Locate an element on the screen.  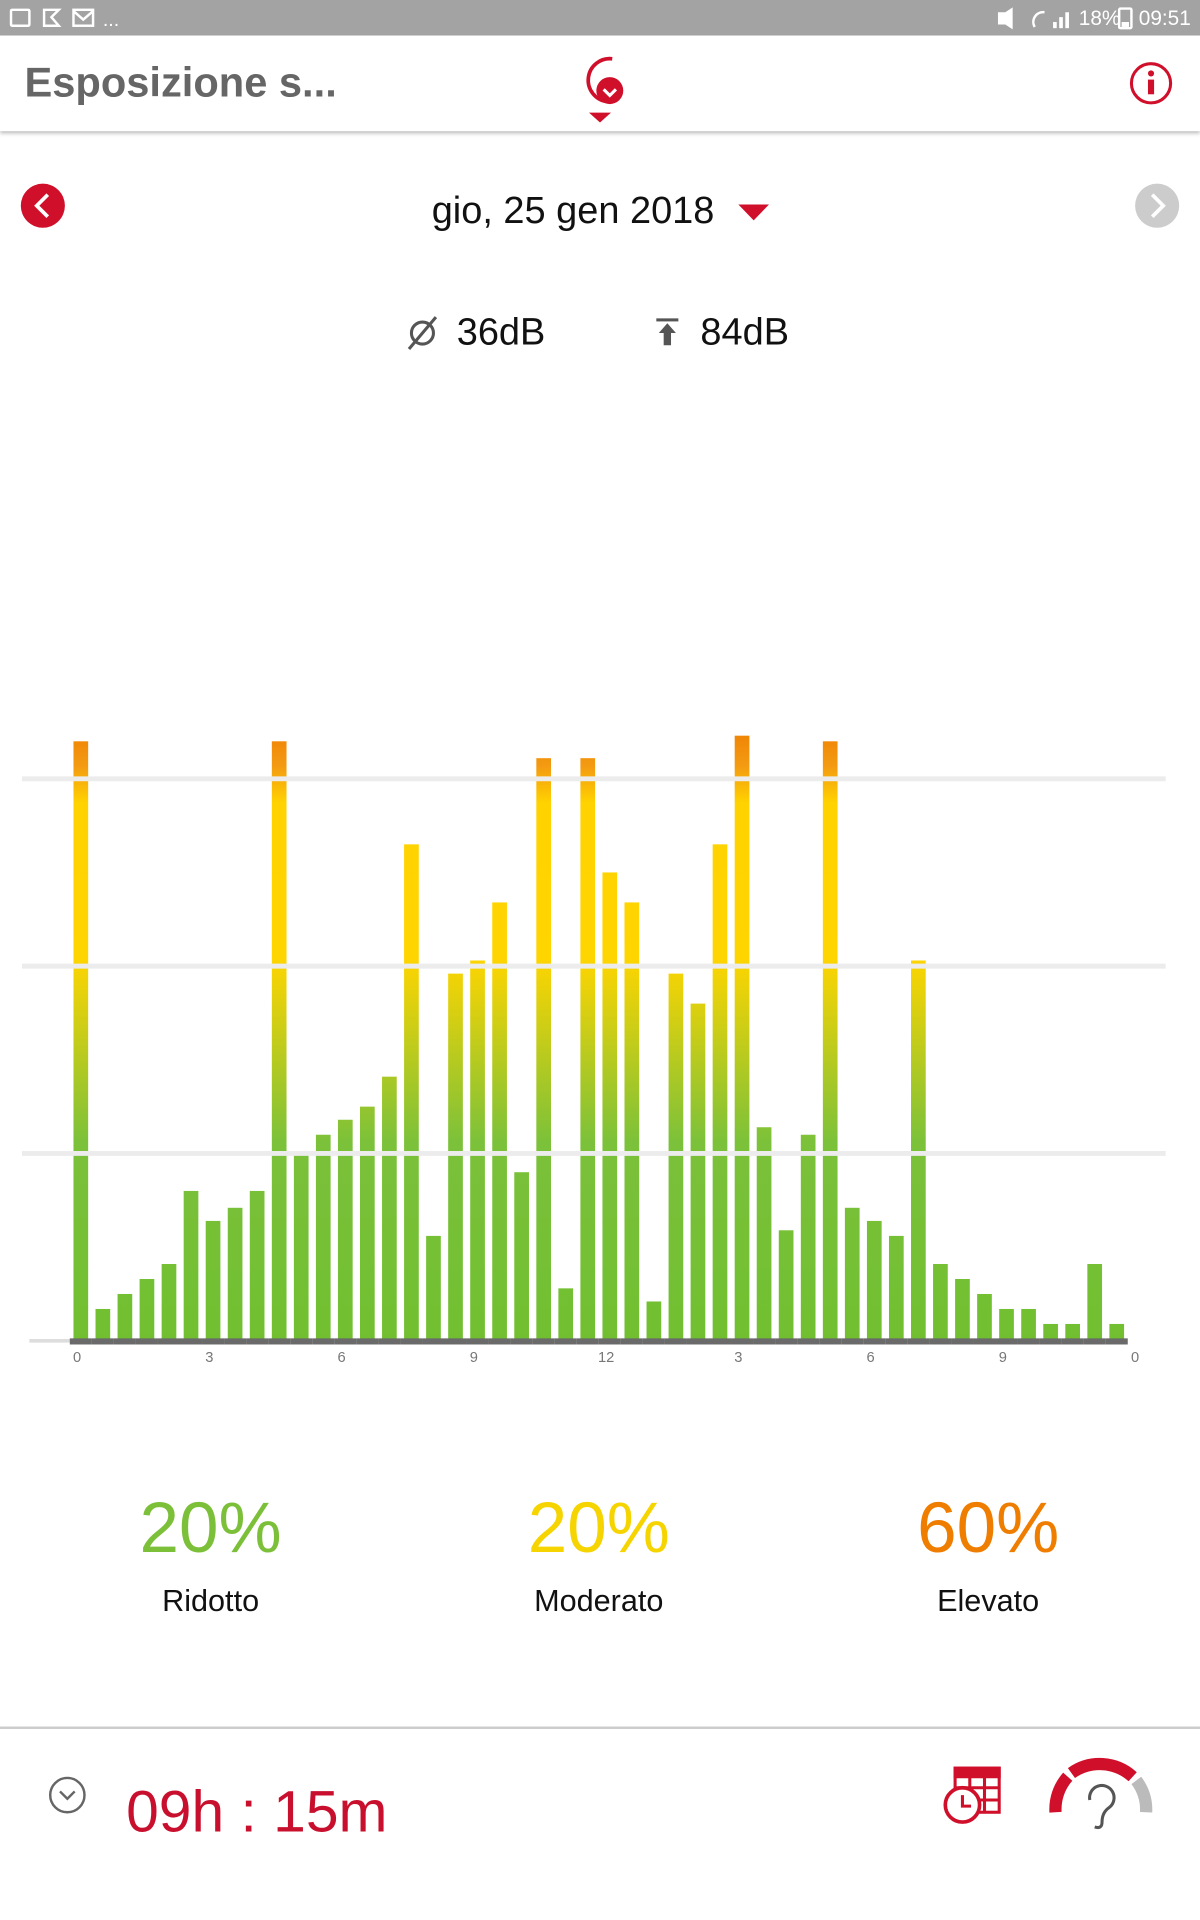
app-logo is located at coordinates (605, 89).